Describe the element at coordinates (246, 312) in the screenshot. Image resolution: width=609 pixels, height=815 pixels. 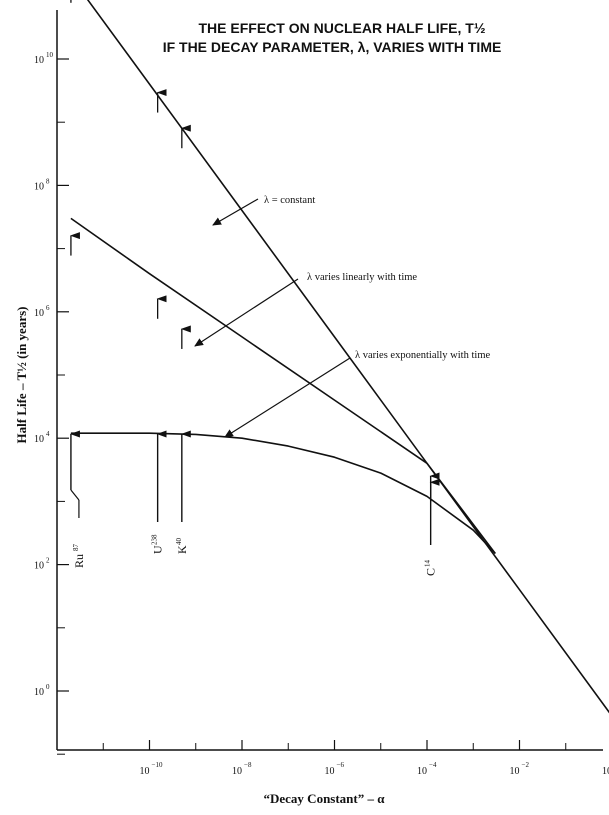
I see `annotation-arrow-linear` at that location.